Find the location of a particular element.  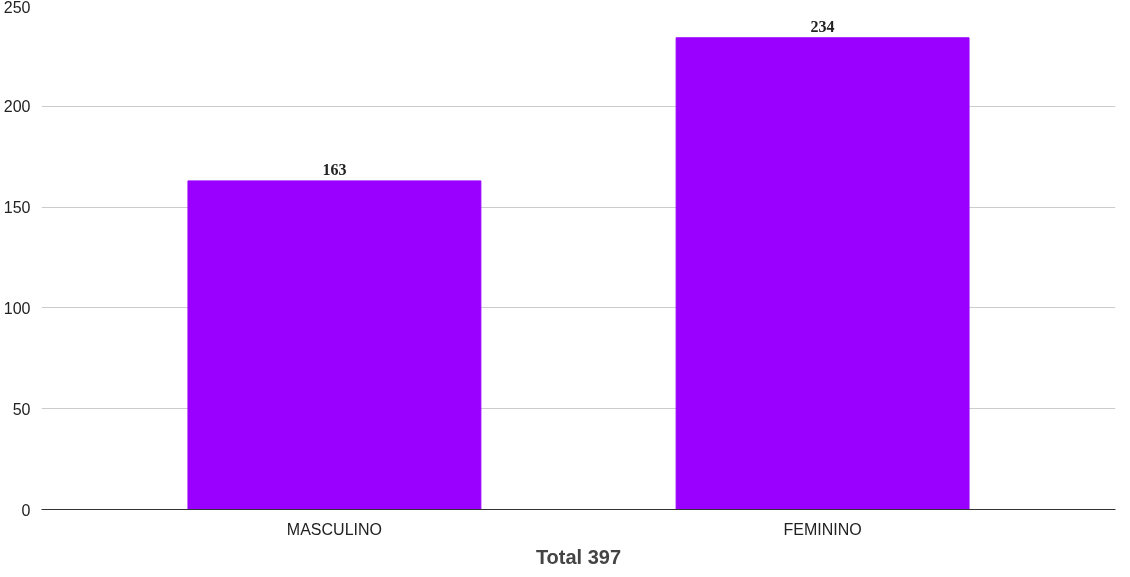

data-label: 163 is located at coordinates (334, 169).